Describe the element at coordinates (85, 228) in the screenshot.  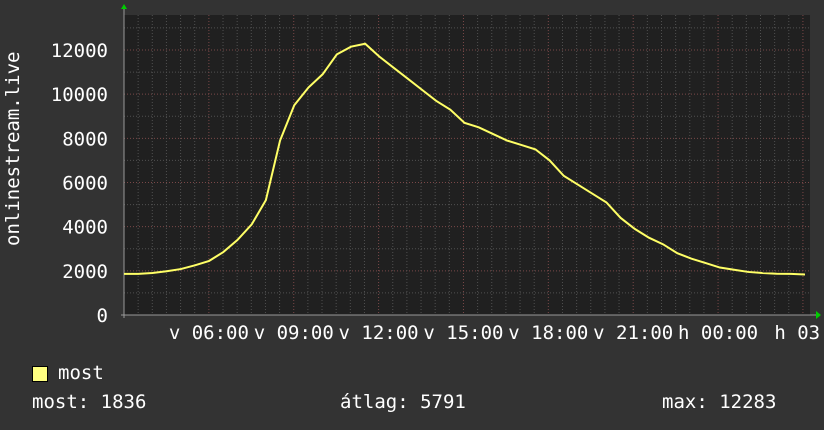
I see `y-tick-label: 4000` at that location.